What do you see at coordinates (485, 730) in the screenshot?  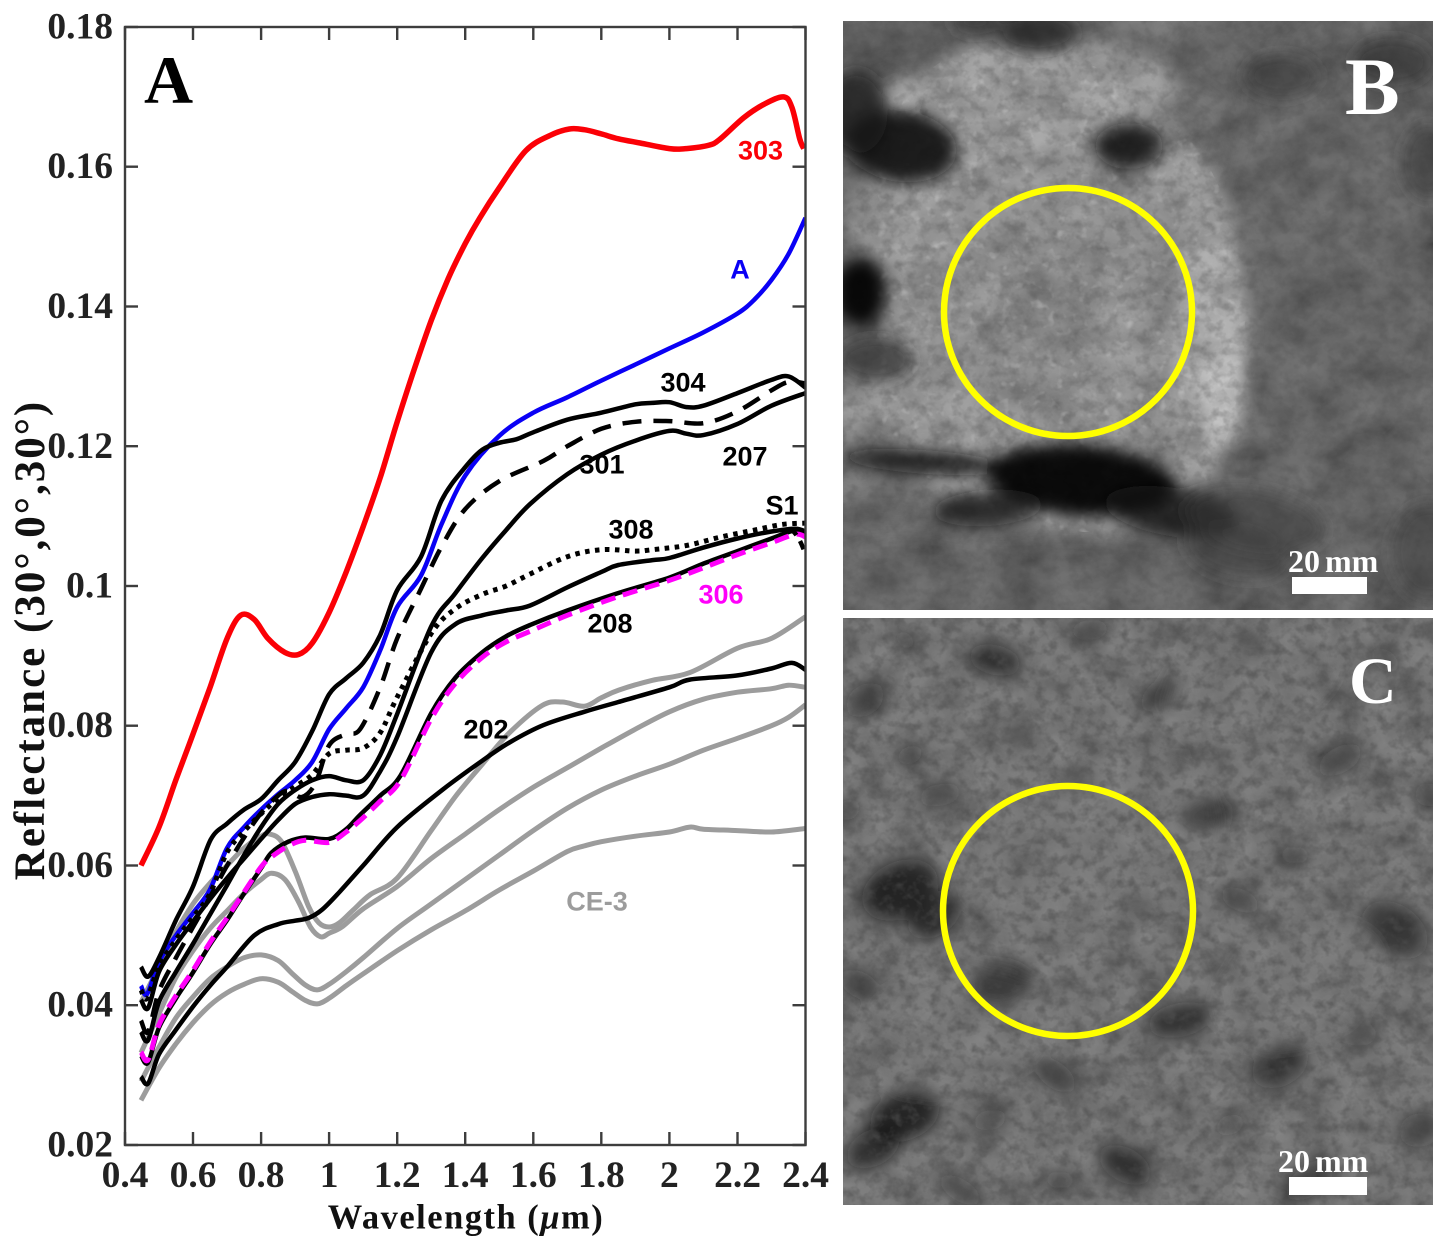 I see `svg-text: 202` at bounding box center [485, 730].